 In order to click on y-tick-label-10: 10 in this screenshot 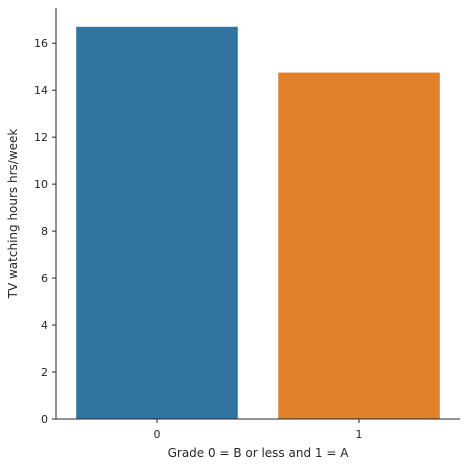, I will do `click(41, 184)`.